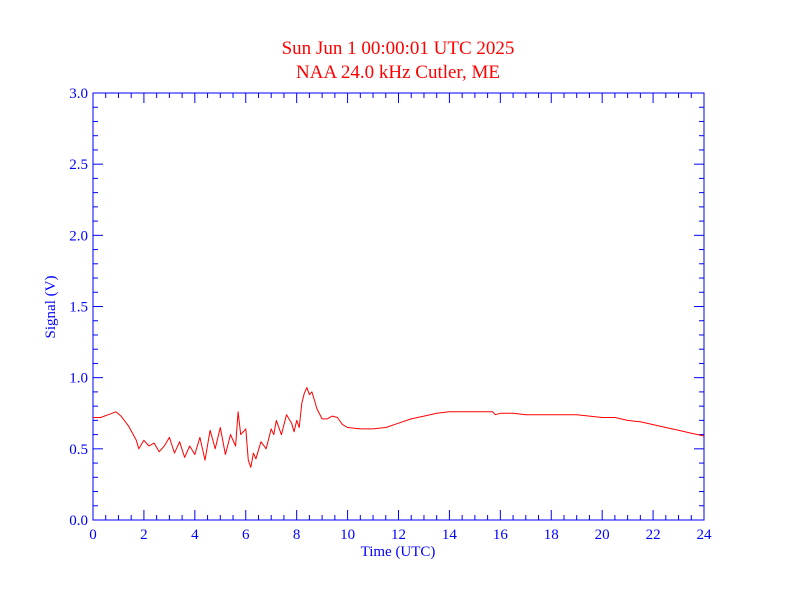 The image size is (792, 612). What do you see at coordinates (501, 535) in the screenshot?
I see `x-tick-label: 16` at bounding box center [501, 535].